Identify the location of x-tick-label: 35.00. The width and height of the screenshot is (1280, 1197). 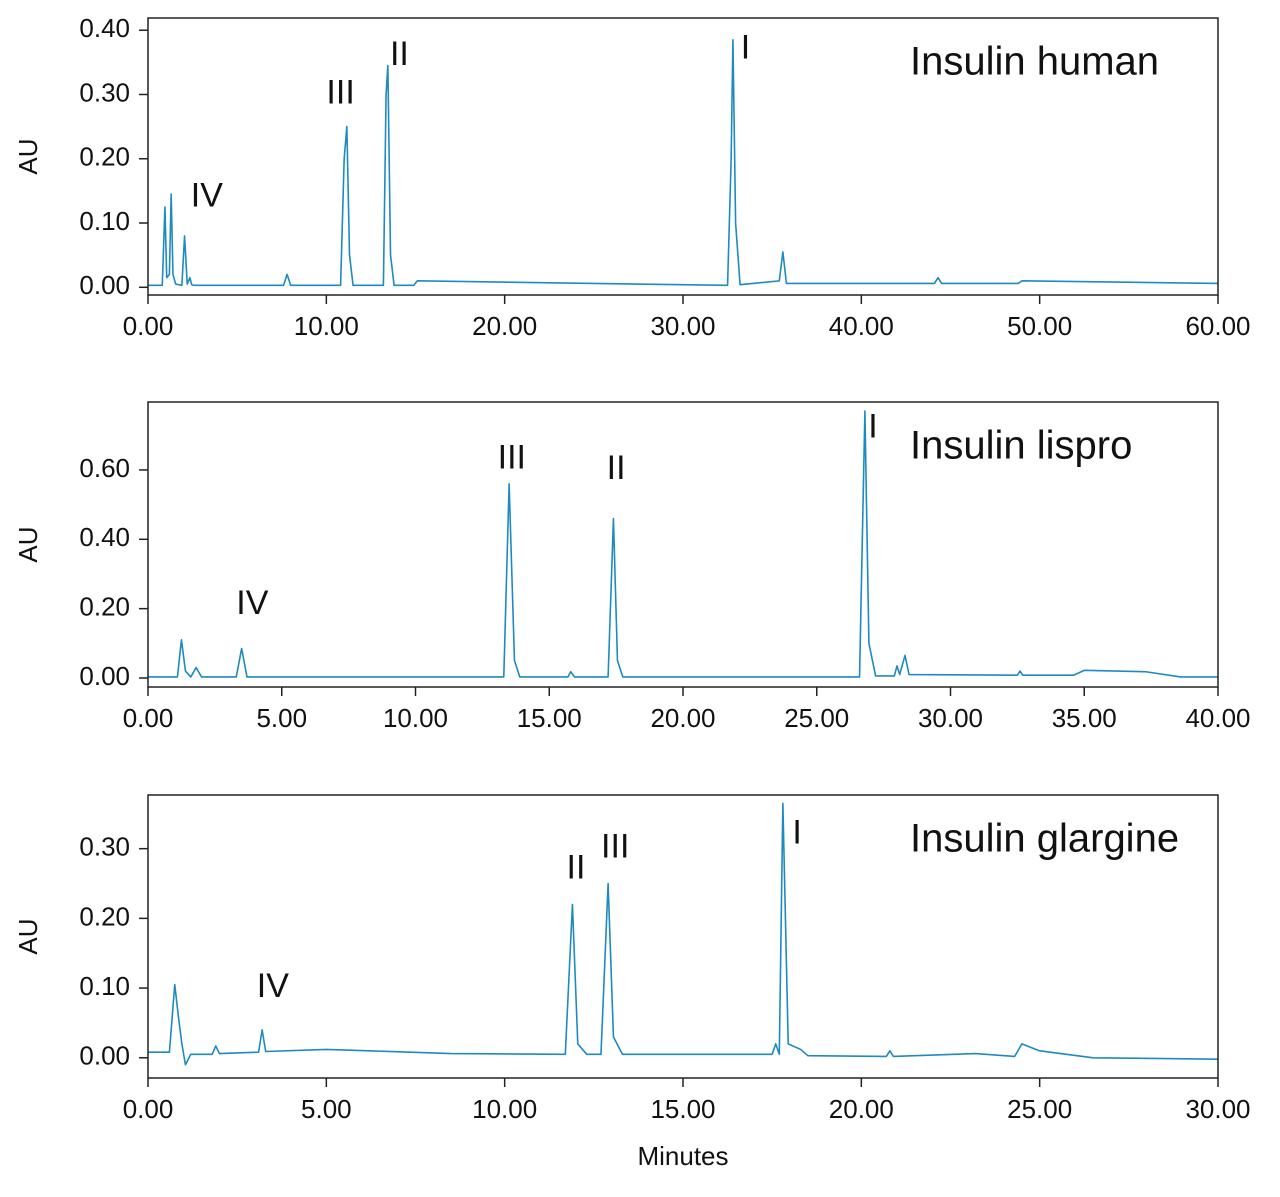
(1084, 718).